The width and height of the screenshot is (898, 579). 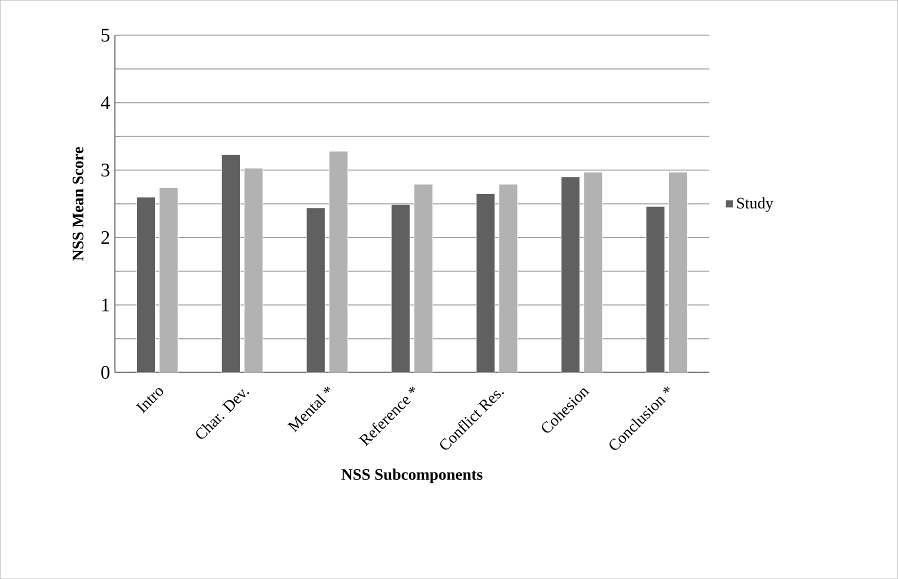 I want to click on y-tick-label: 4, so click(x=105, y=102).